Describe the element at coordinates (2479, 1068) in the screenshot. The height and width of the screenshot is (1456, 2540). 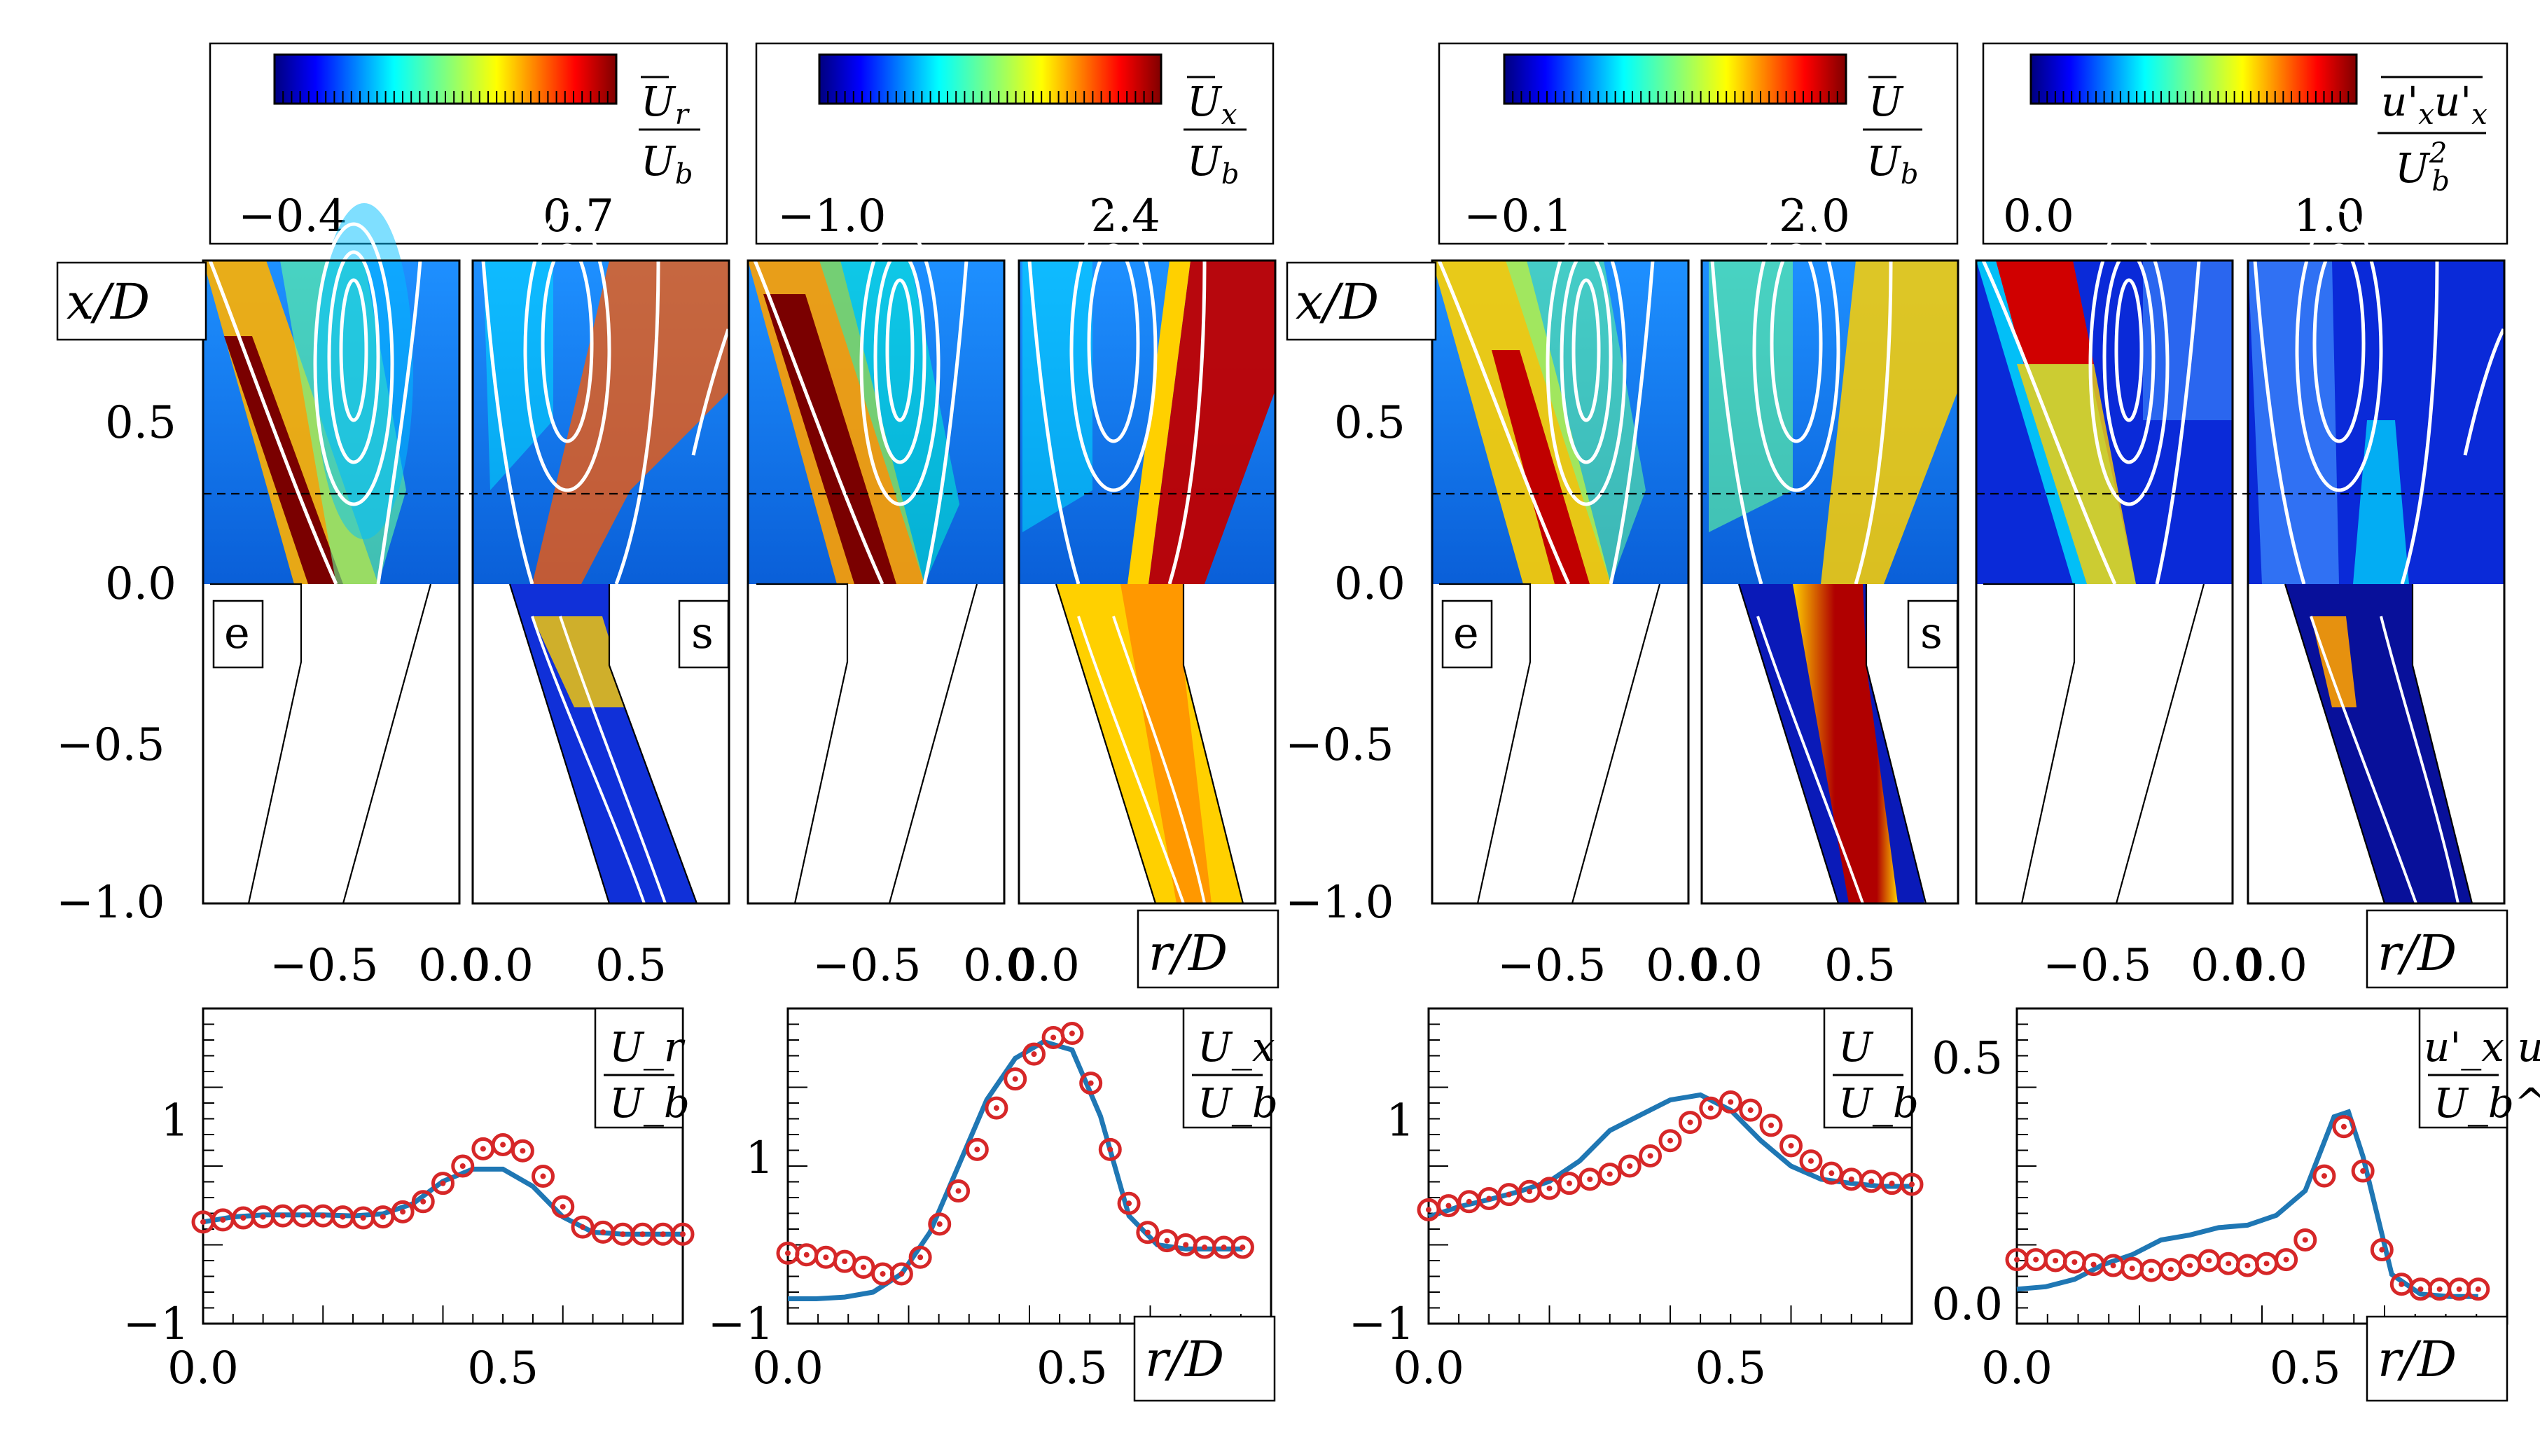
I see `plot-quantity-label: u'_x u'_x U_b^2` at that location.